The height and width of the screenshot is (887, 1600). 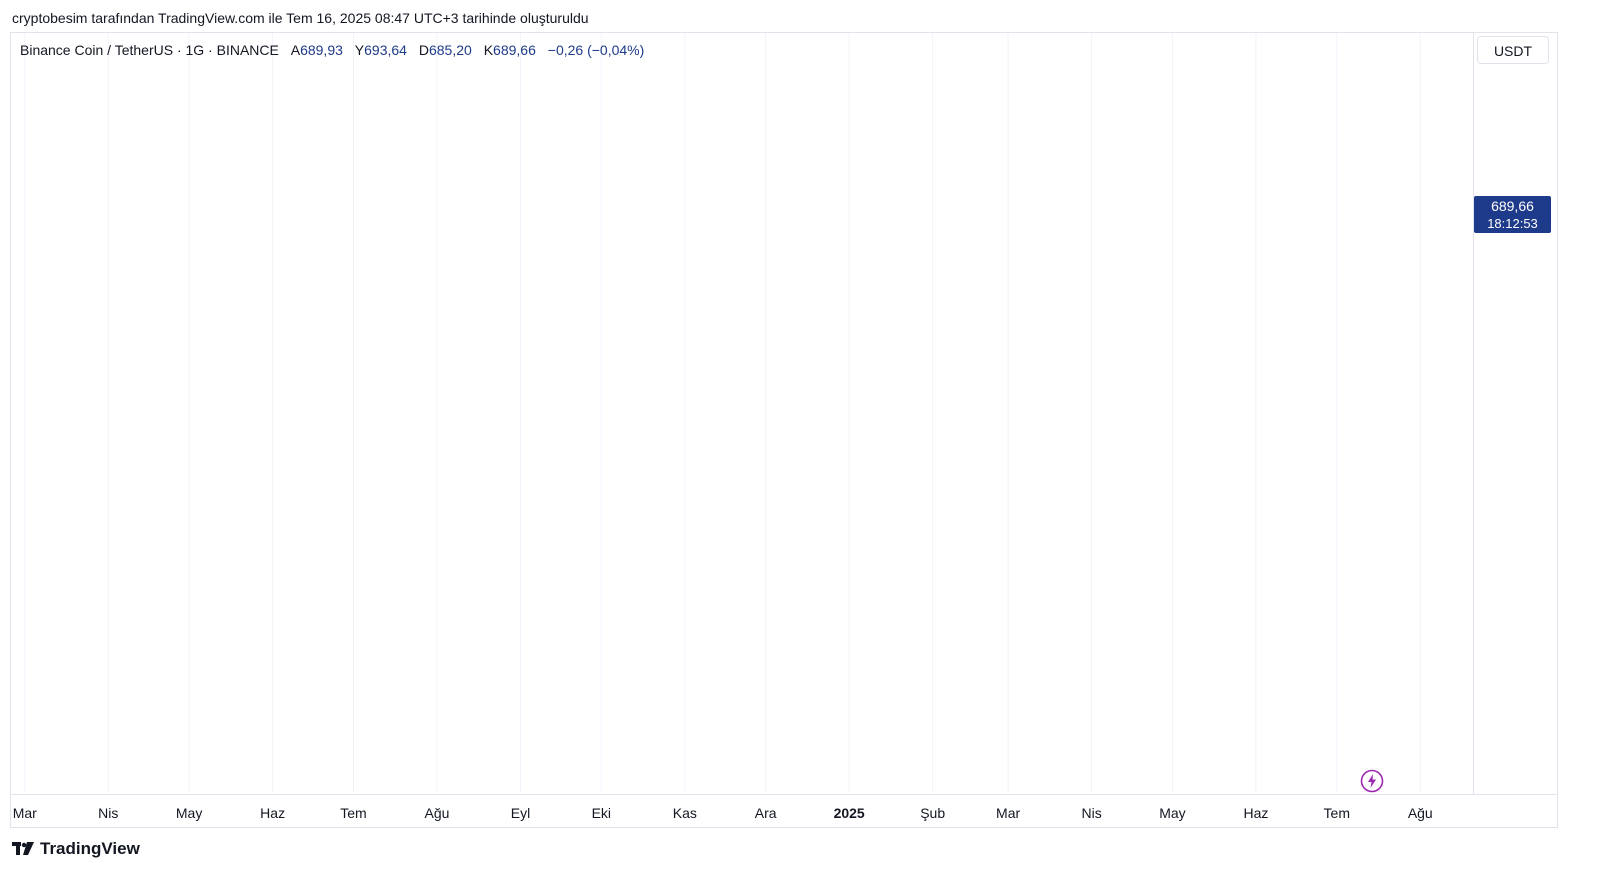 What do you see at coordinates (385, 50) in the screenshot?
I see `high-value: 693,64` at bounding box center [385, 50].